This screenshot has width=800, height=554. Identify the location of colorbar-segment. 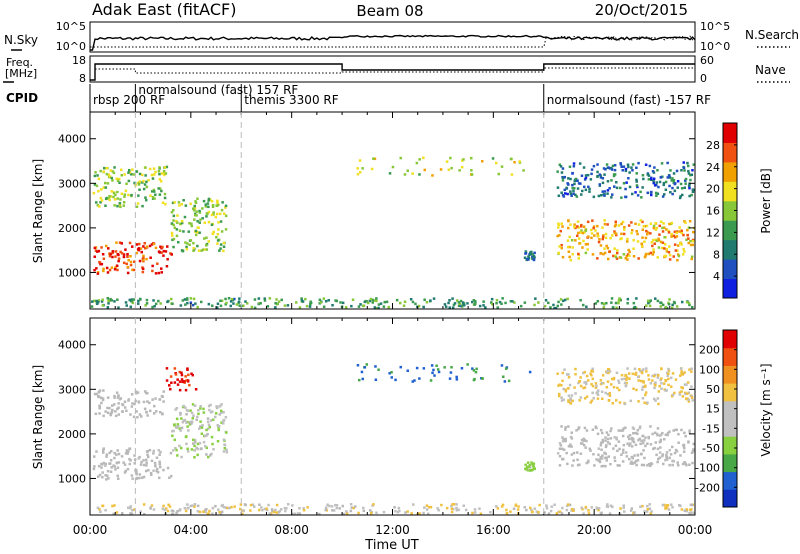
(730, 288).